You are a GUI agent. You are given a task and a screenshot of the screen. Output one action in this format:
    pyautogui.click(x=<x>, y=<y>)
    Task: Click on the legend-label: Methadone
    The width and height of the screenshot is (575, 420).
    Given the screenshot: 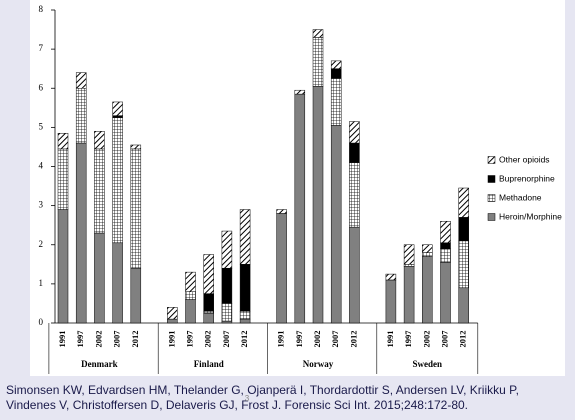 What is the action you would take?
    pyautogui.click(x=520, y=197)
    